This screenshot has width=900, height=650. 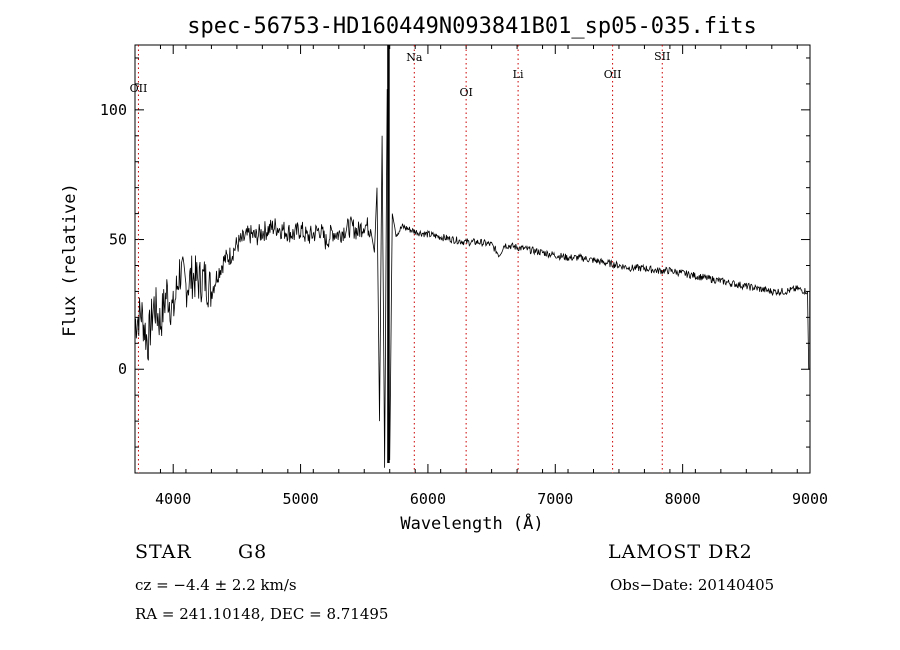 I want to click on spectral-line-label: Na, so click(x=414, y=57).